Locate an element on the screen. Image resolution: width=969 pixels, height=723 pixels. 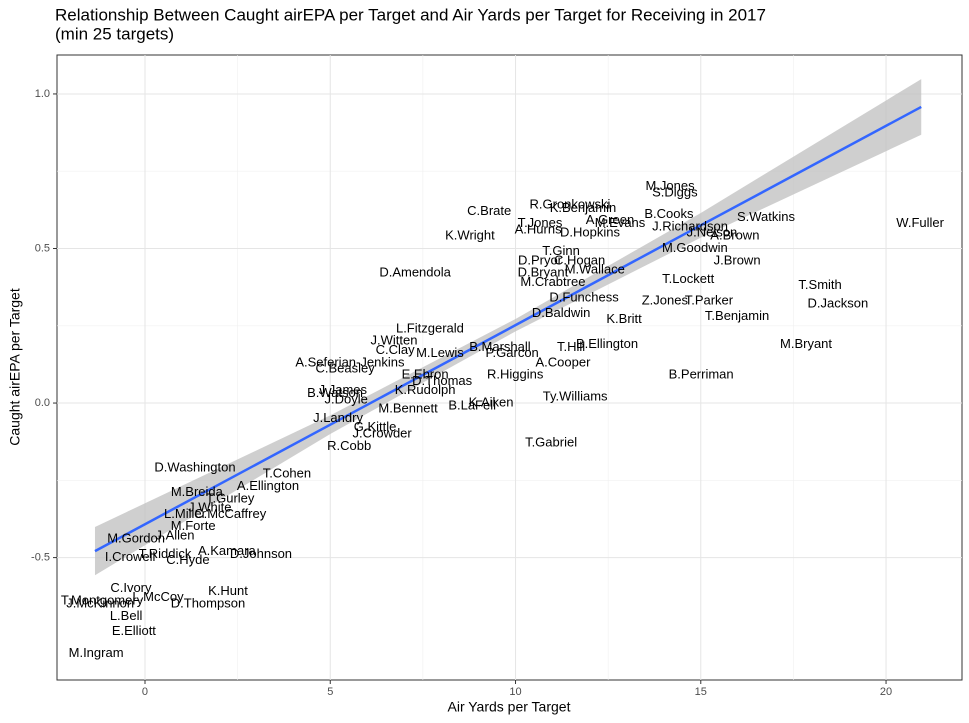
point-label: D.Johnson is located at coordinates (261, 553).